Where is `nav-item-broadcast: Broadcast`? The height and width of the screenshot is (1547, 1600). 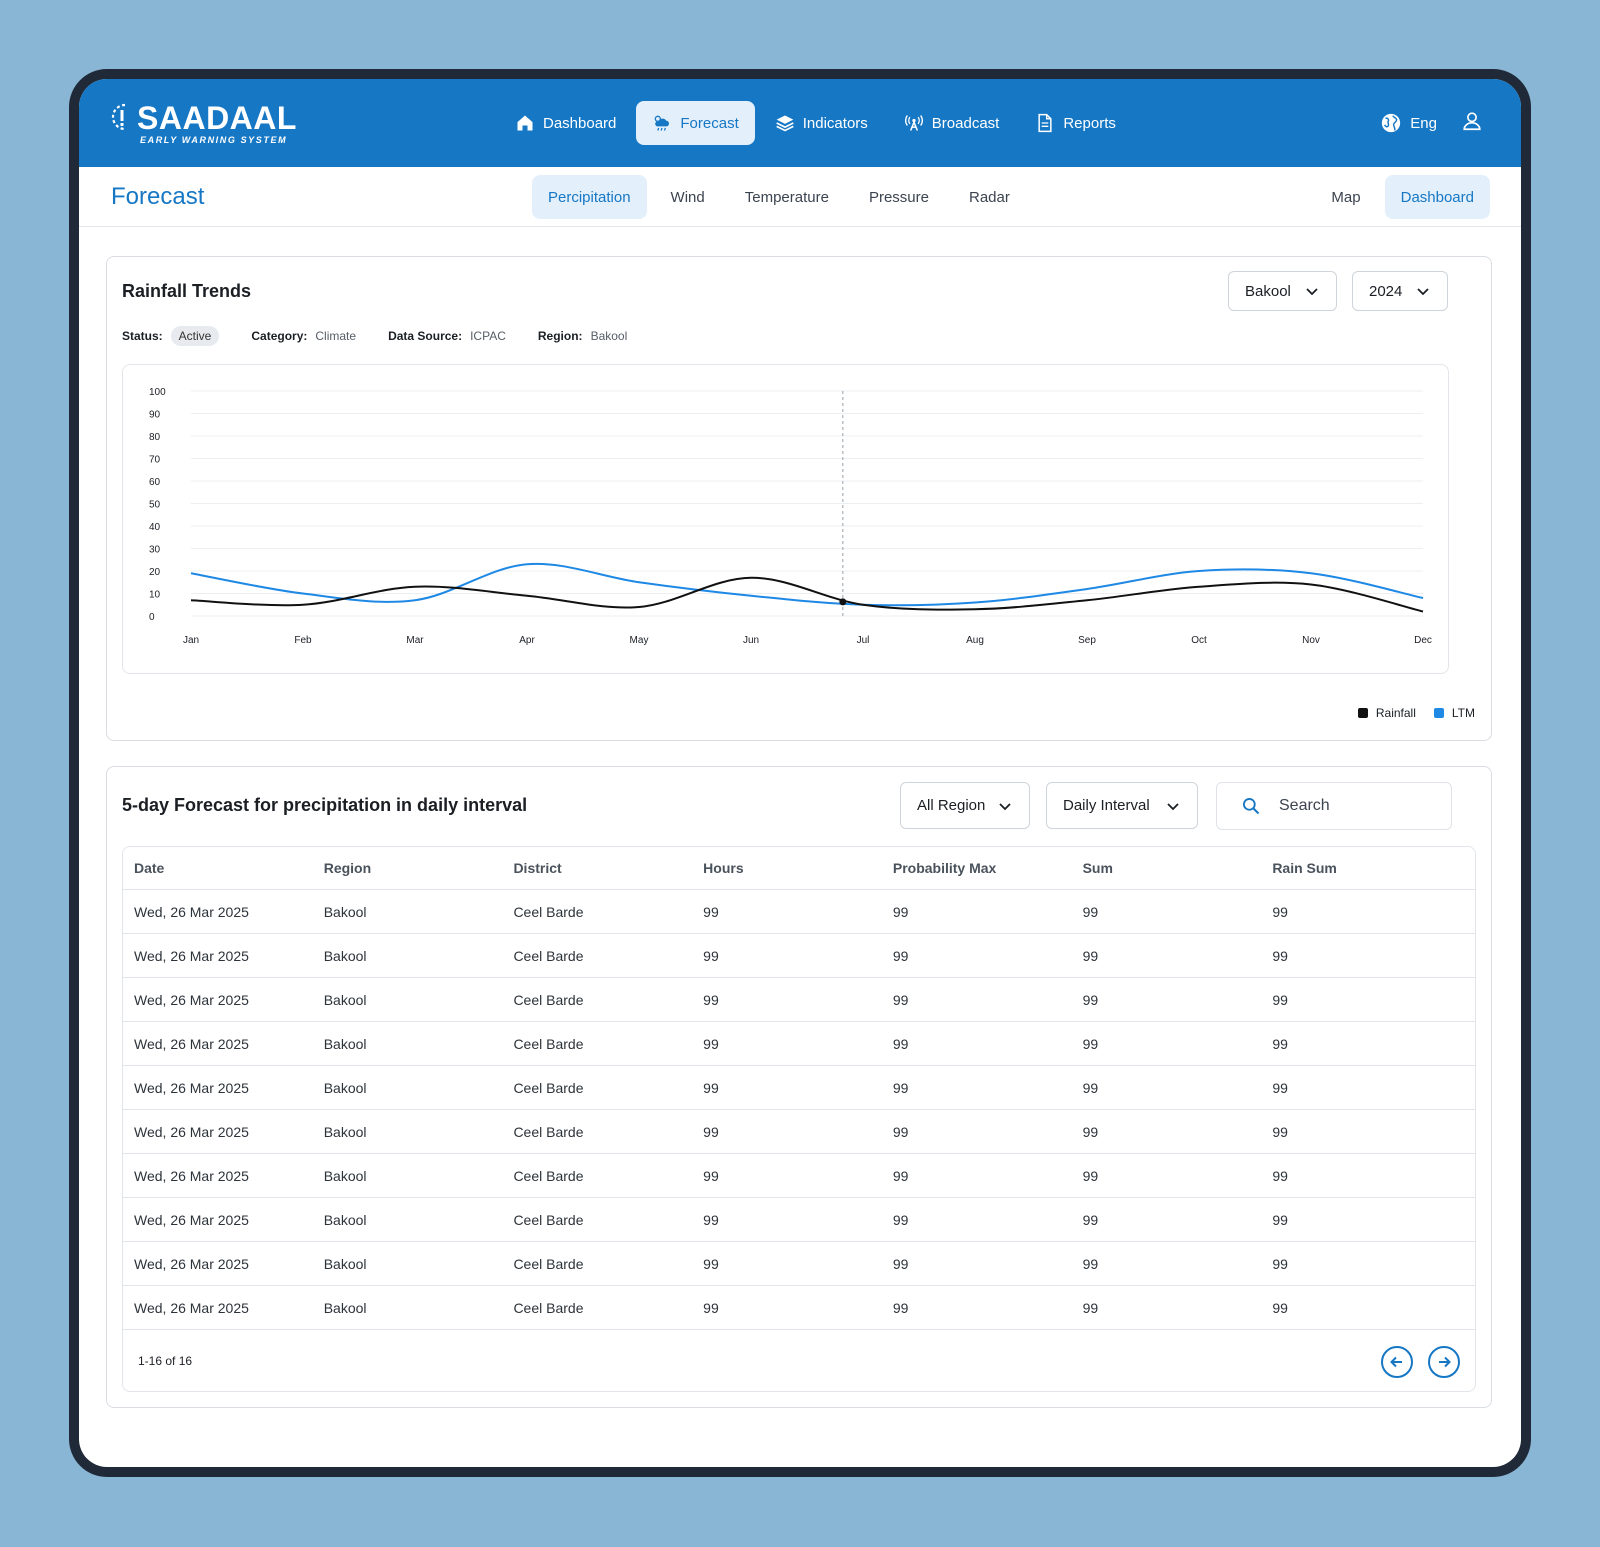 nav-item-broadcast: Broadcast is located at coordinates (952, 123).